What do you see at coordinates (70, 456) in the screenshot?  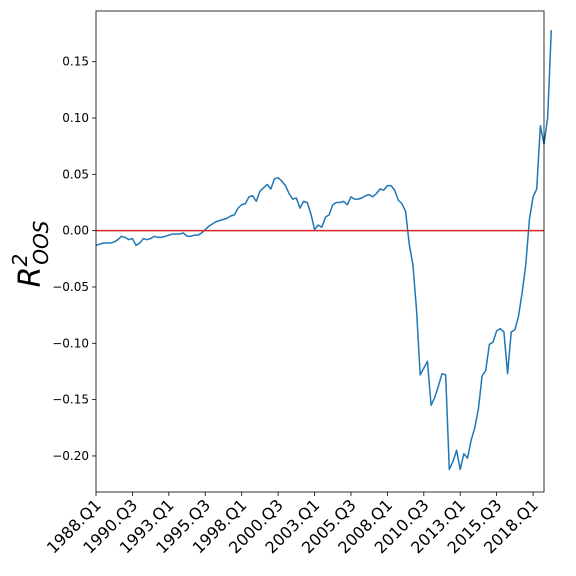 I see `y-tick-label: −0.20` at bounding box center [70, 456].